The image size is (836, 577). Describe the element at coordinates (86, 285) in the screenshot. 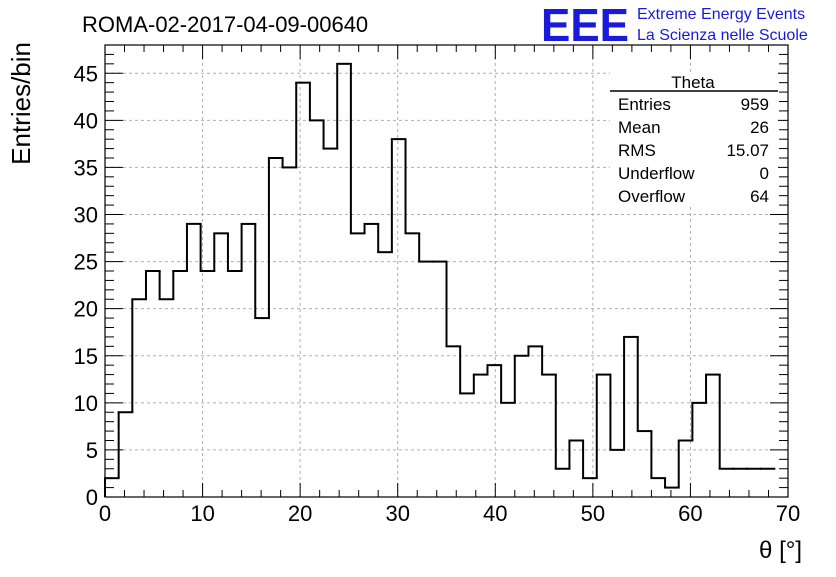

I see `y-tick-labels: 0 5 10 15 20 25 30 35 40 45` at that location.